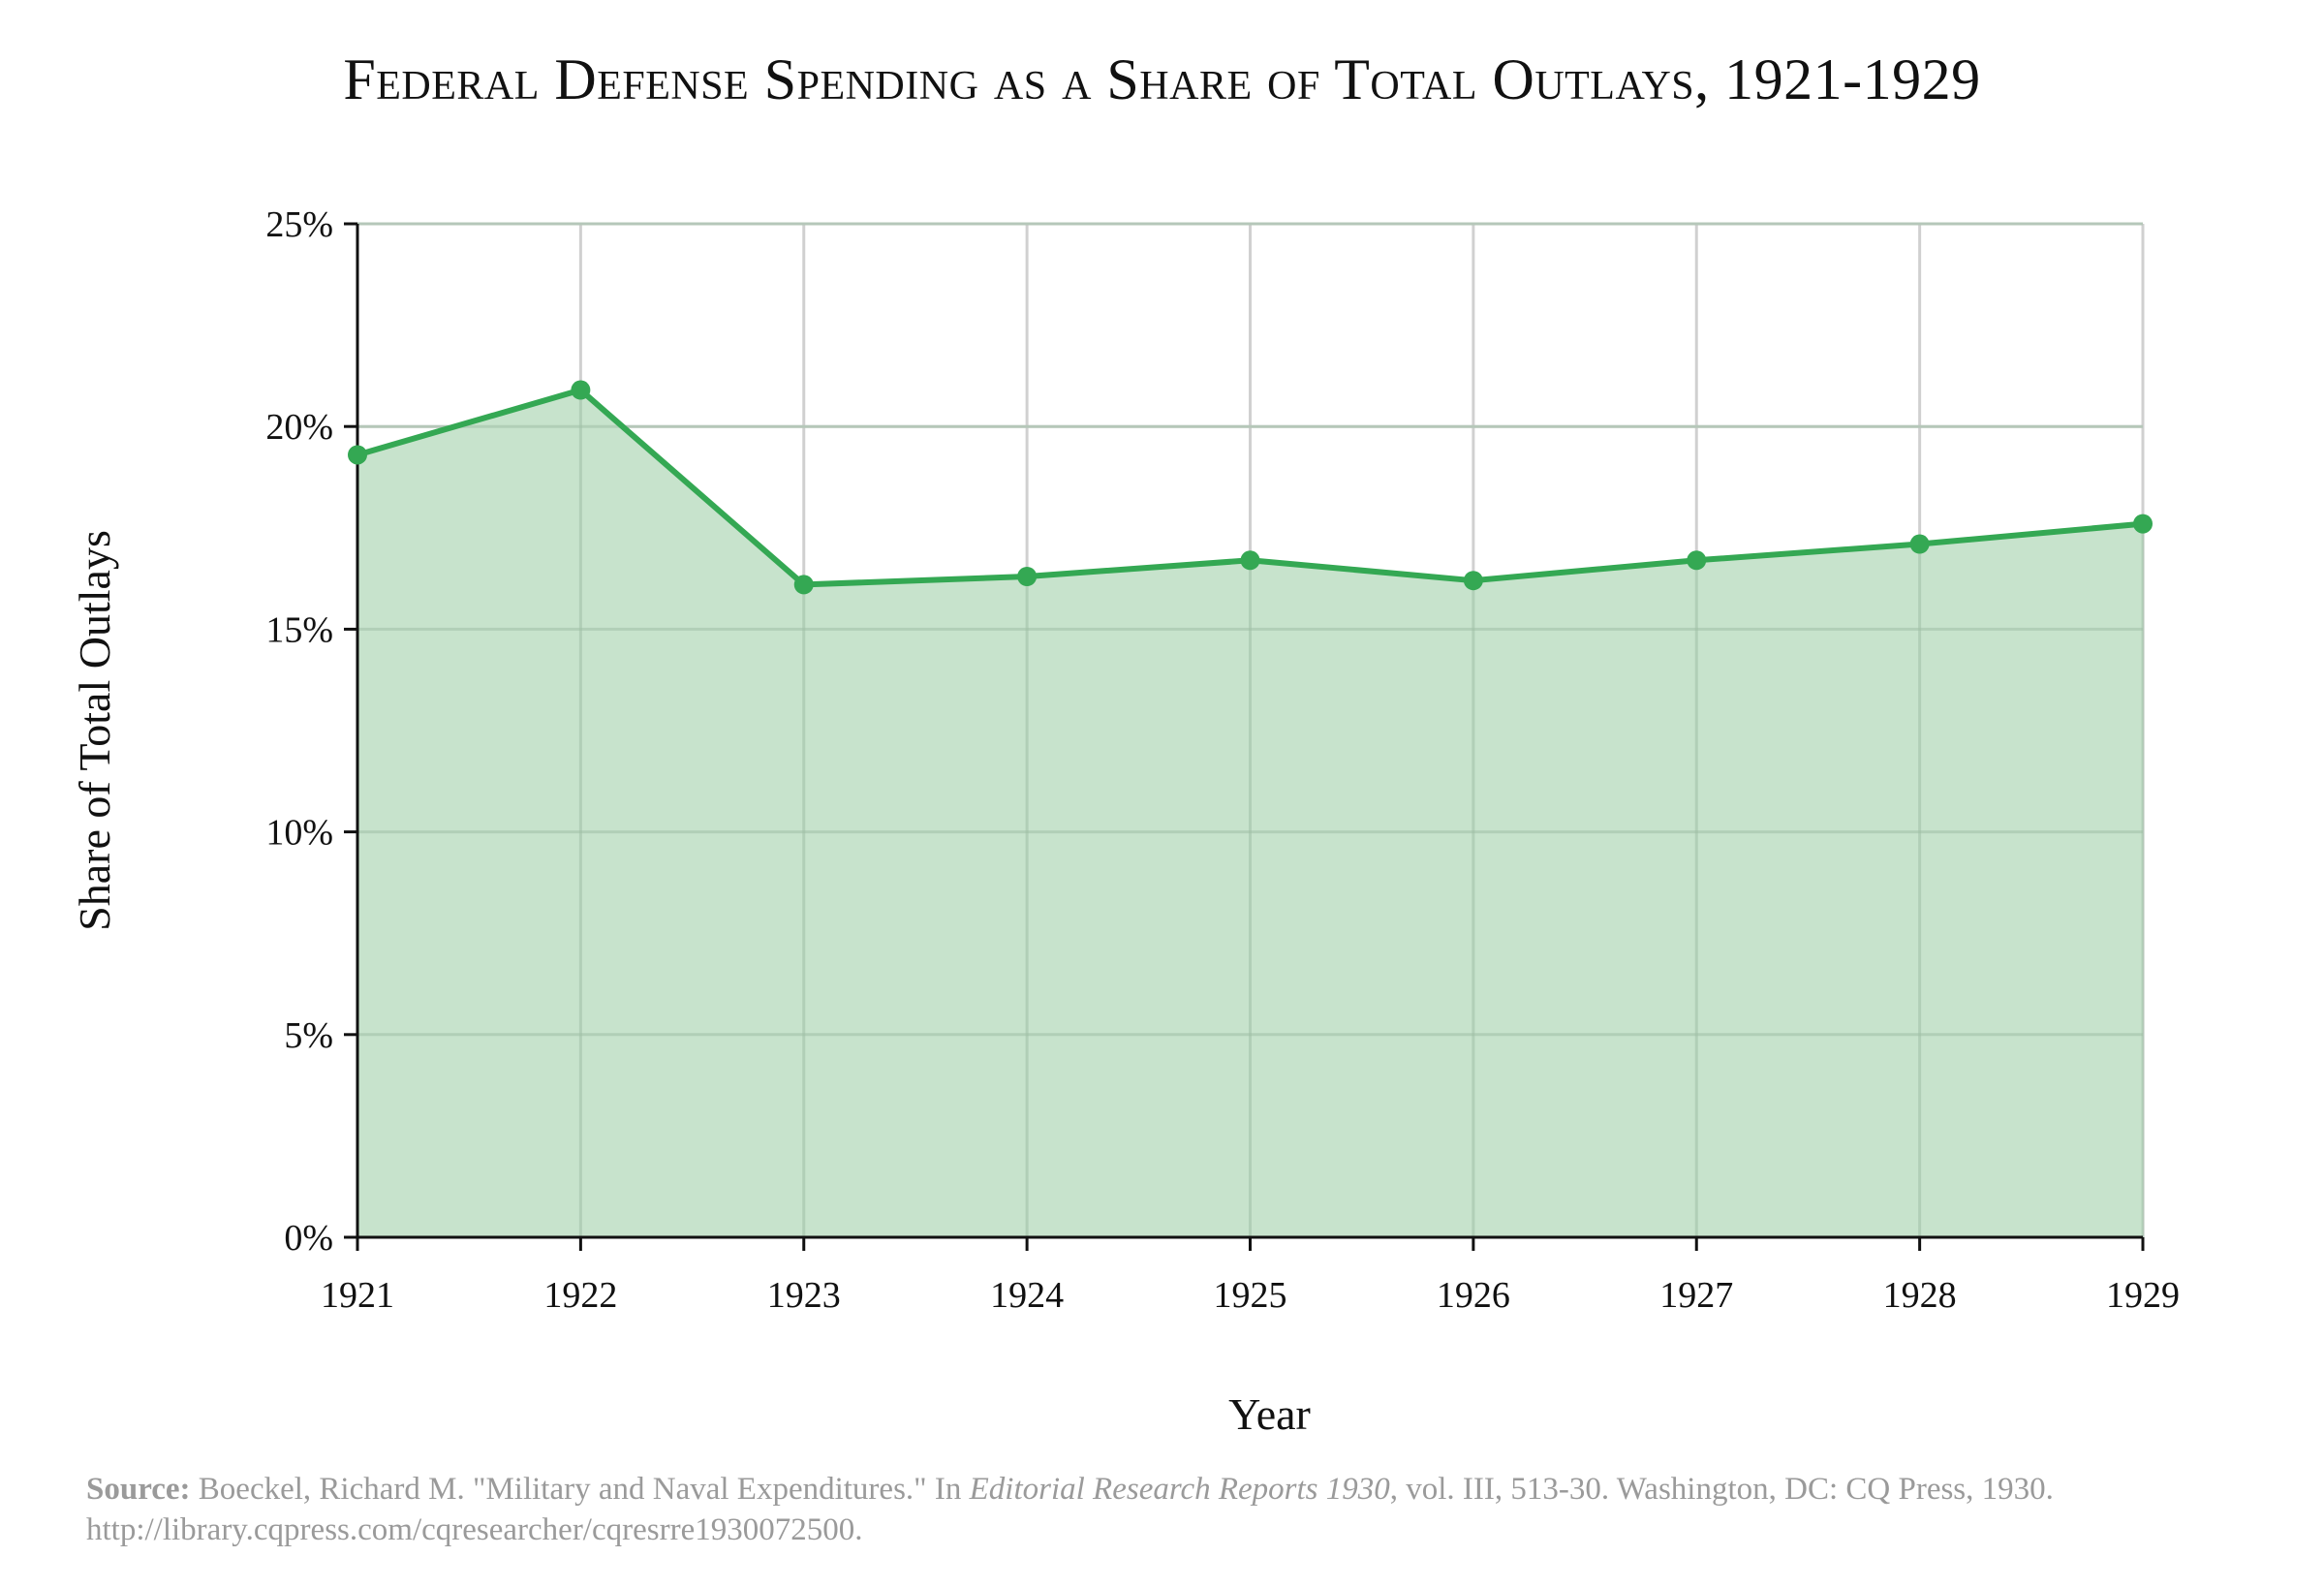 The image size is (2324, 1588). Describe the element at coordinates (308, 1238) in the screenshot. I see `y-tick-label: 0%` at that location.